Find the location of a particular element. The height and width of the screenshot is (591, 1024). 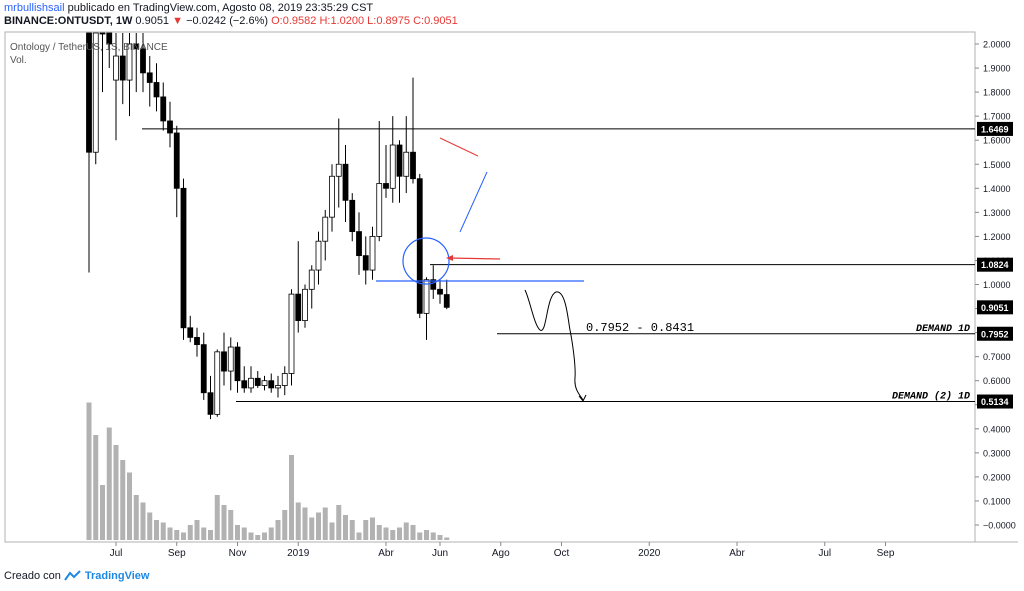

price-tick-label: 0.2000 is located at coordinates (997, 477).